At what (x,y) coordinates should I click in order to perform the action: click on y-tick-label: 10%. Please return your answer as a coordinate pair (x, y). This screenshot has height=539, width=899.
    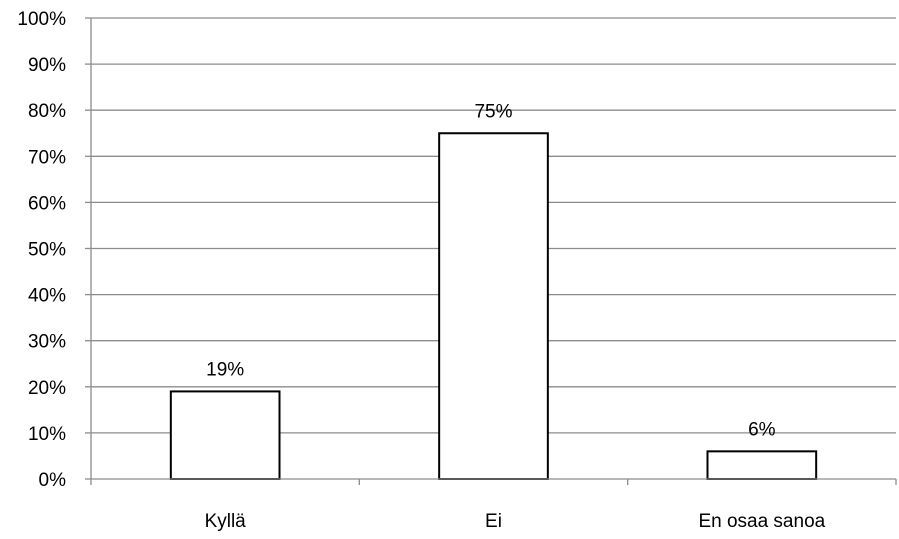
    Looking at the image, I should click on (47, 434).